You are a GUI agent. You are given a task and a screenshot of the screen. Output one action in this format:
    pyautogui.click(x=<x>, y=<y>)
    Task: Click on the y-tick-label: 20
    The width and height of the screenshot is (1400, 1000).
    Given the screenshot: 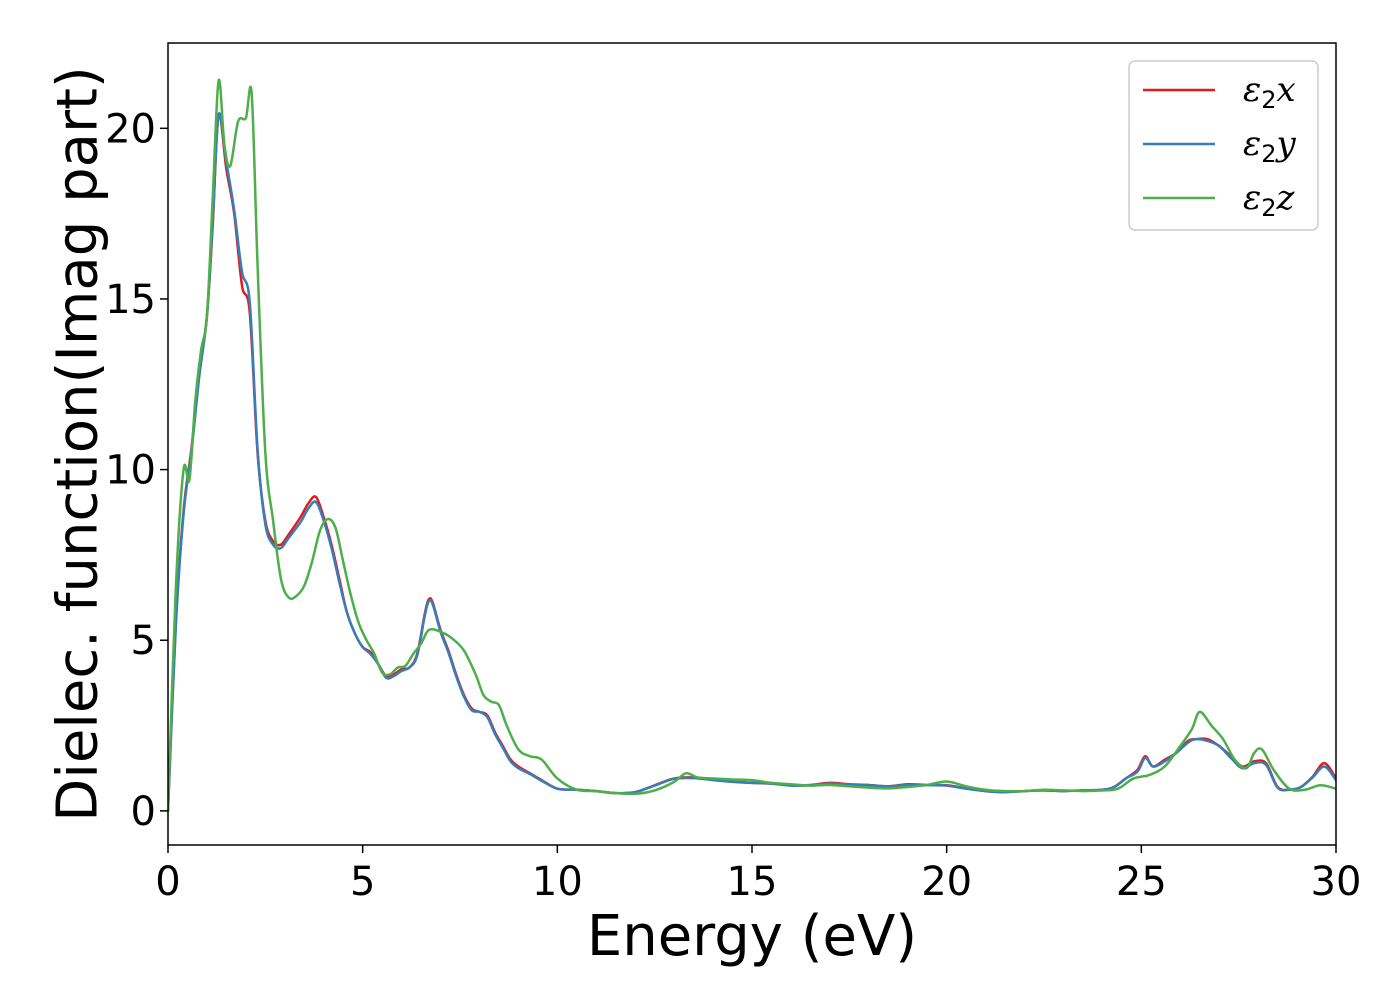 What is the action you would take?
    pyautogui.click(x=130, y=129)
    